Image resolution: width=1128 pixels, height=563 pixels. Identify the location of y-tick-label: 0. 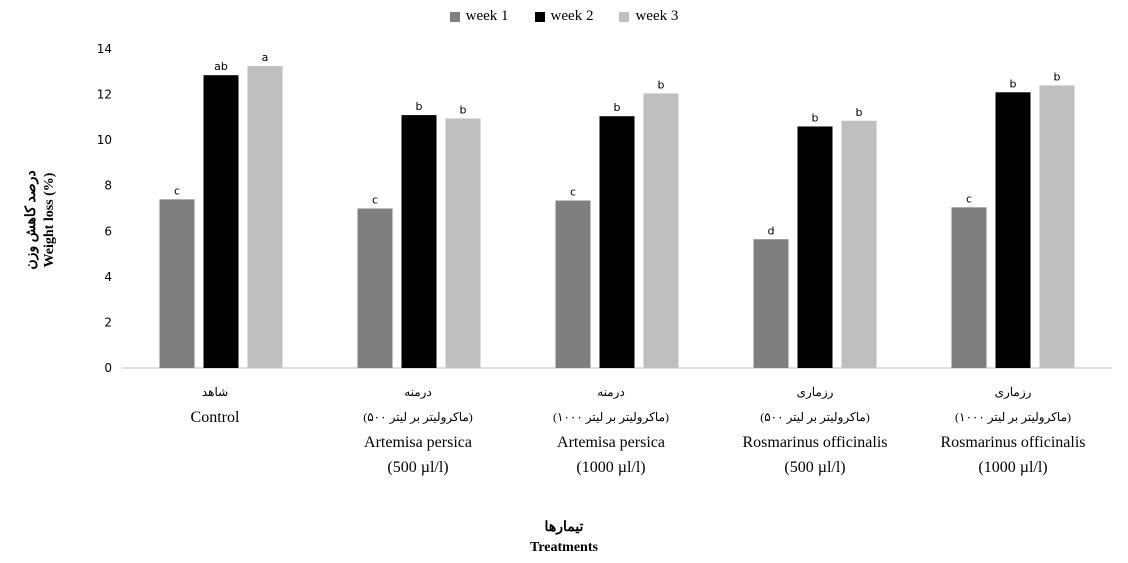
(108, 368).